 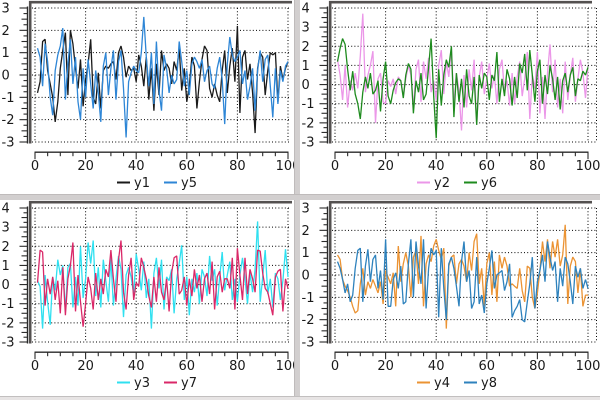 What do you see at coordinates (162, 79) in the screenshot?
I see `series-y1-line` at bounding box center [162, 79].